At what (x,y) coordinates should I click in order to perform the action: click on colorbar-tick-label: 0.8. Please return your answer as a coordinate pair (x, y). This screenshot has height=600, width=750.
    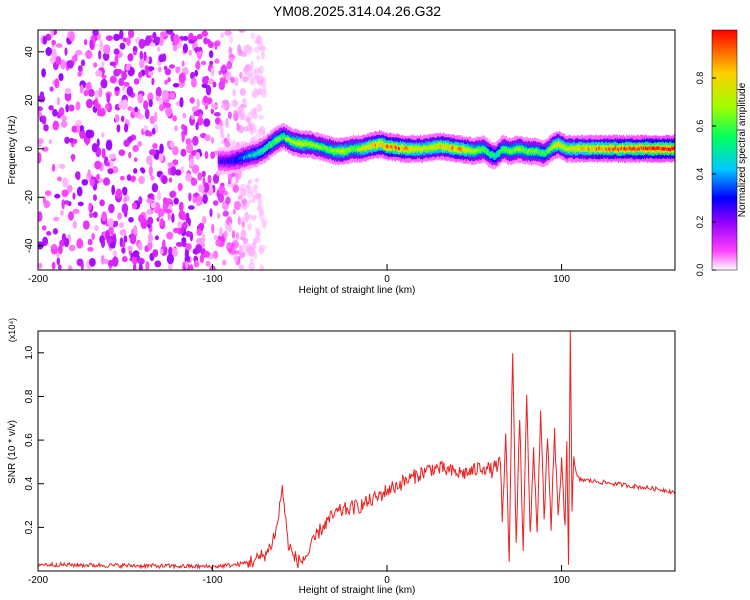
    Looking at the image, I should click on (700, 78).